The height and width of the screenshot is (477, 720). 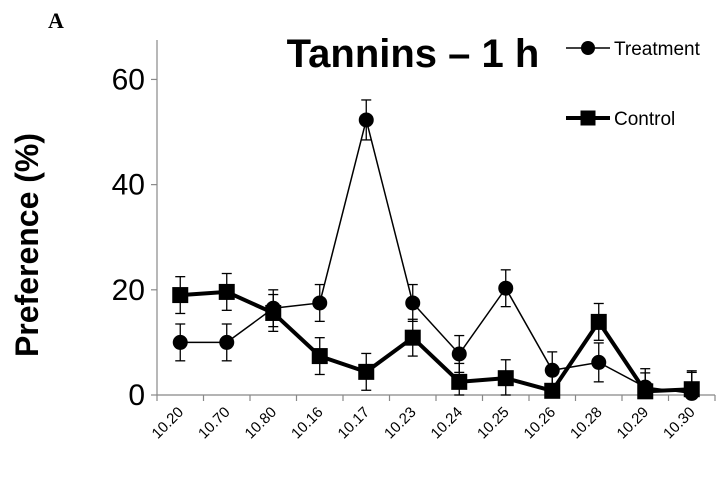 I want to click on x-tick-label: 10.30, so click(x=679, y=423).